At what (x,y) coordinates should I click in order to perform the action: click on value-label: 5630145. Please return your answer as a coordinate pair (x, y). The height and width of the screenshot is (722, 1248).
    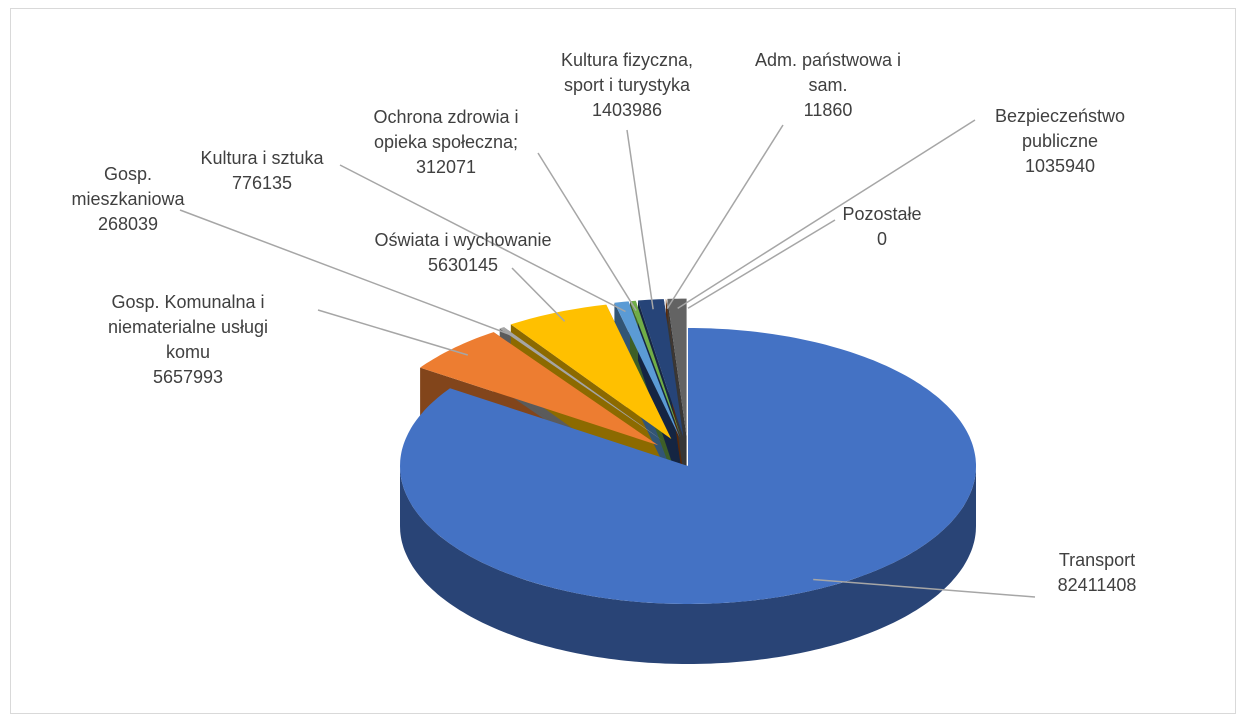
    Looking at the image, I should click on (463, 265).